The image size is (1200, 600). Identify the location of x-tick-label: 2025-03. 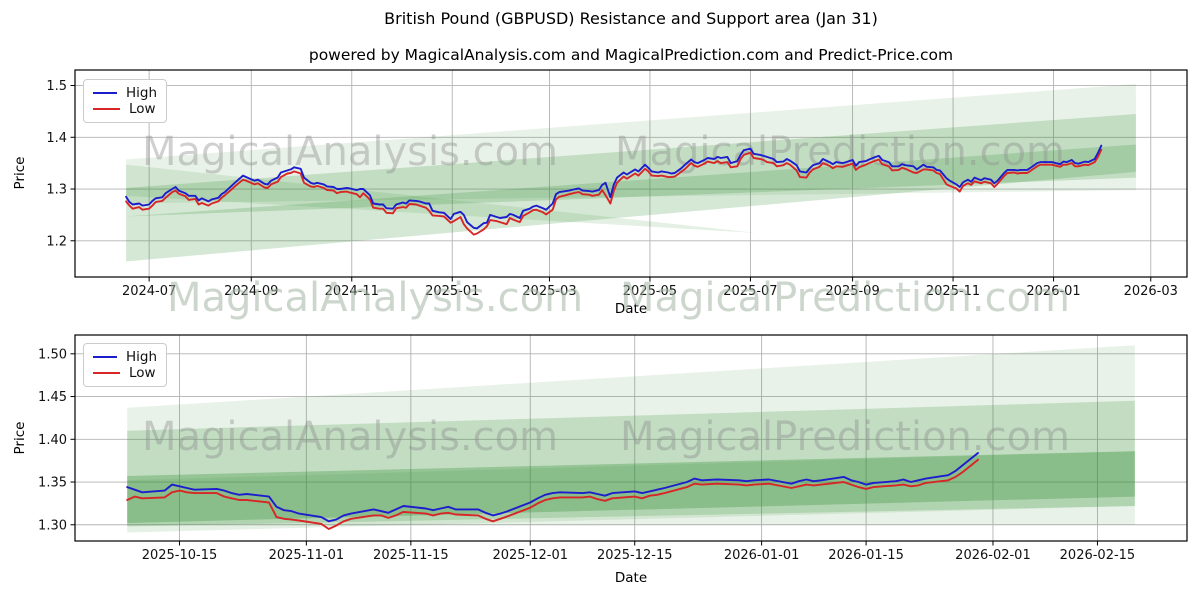
(549, 291).